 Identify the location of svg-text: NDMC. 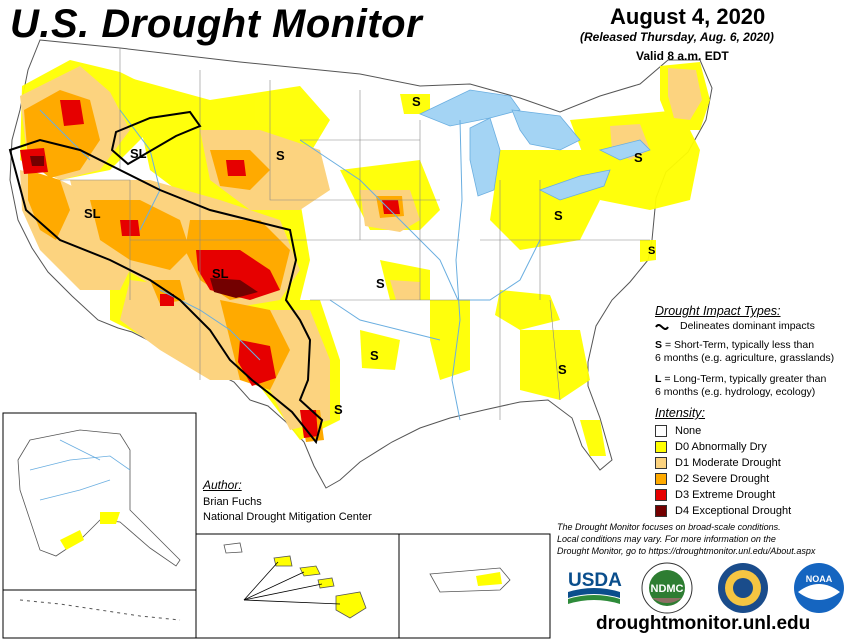
(667, 589).